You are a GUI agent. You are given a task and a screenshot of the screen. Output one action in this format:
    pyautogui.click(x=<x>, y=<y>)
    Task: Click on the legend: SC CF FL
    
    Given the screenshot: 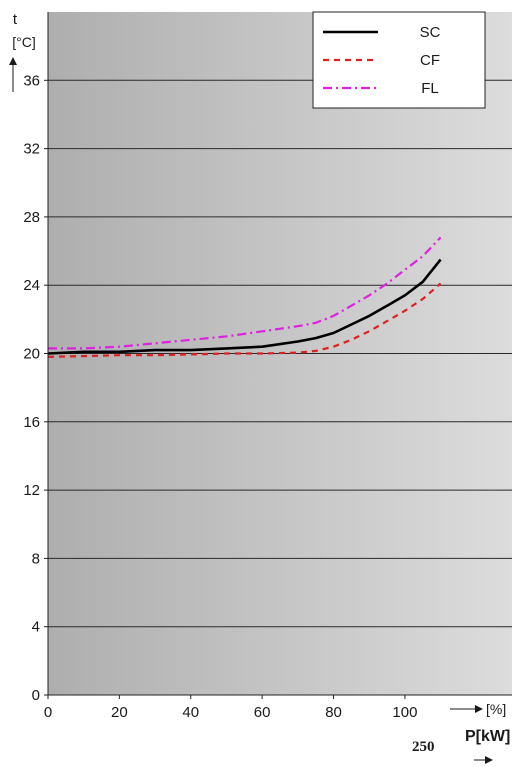 What is the action you would take?
    pyautogui.click(x=399, y=60)
    